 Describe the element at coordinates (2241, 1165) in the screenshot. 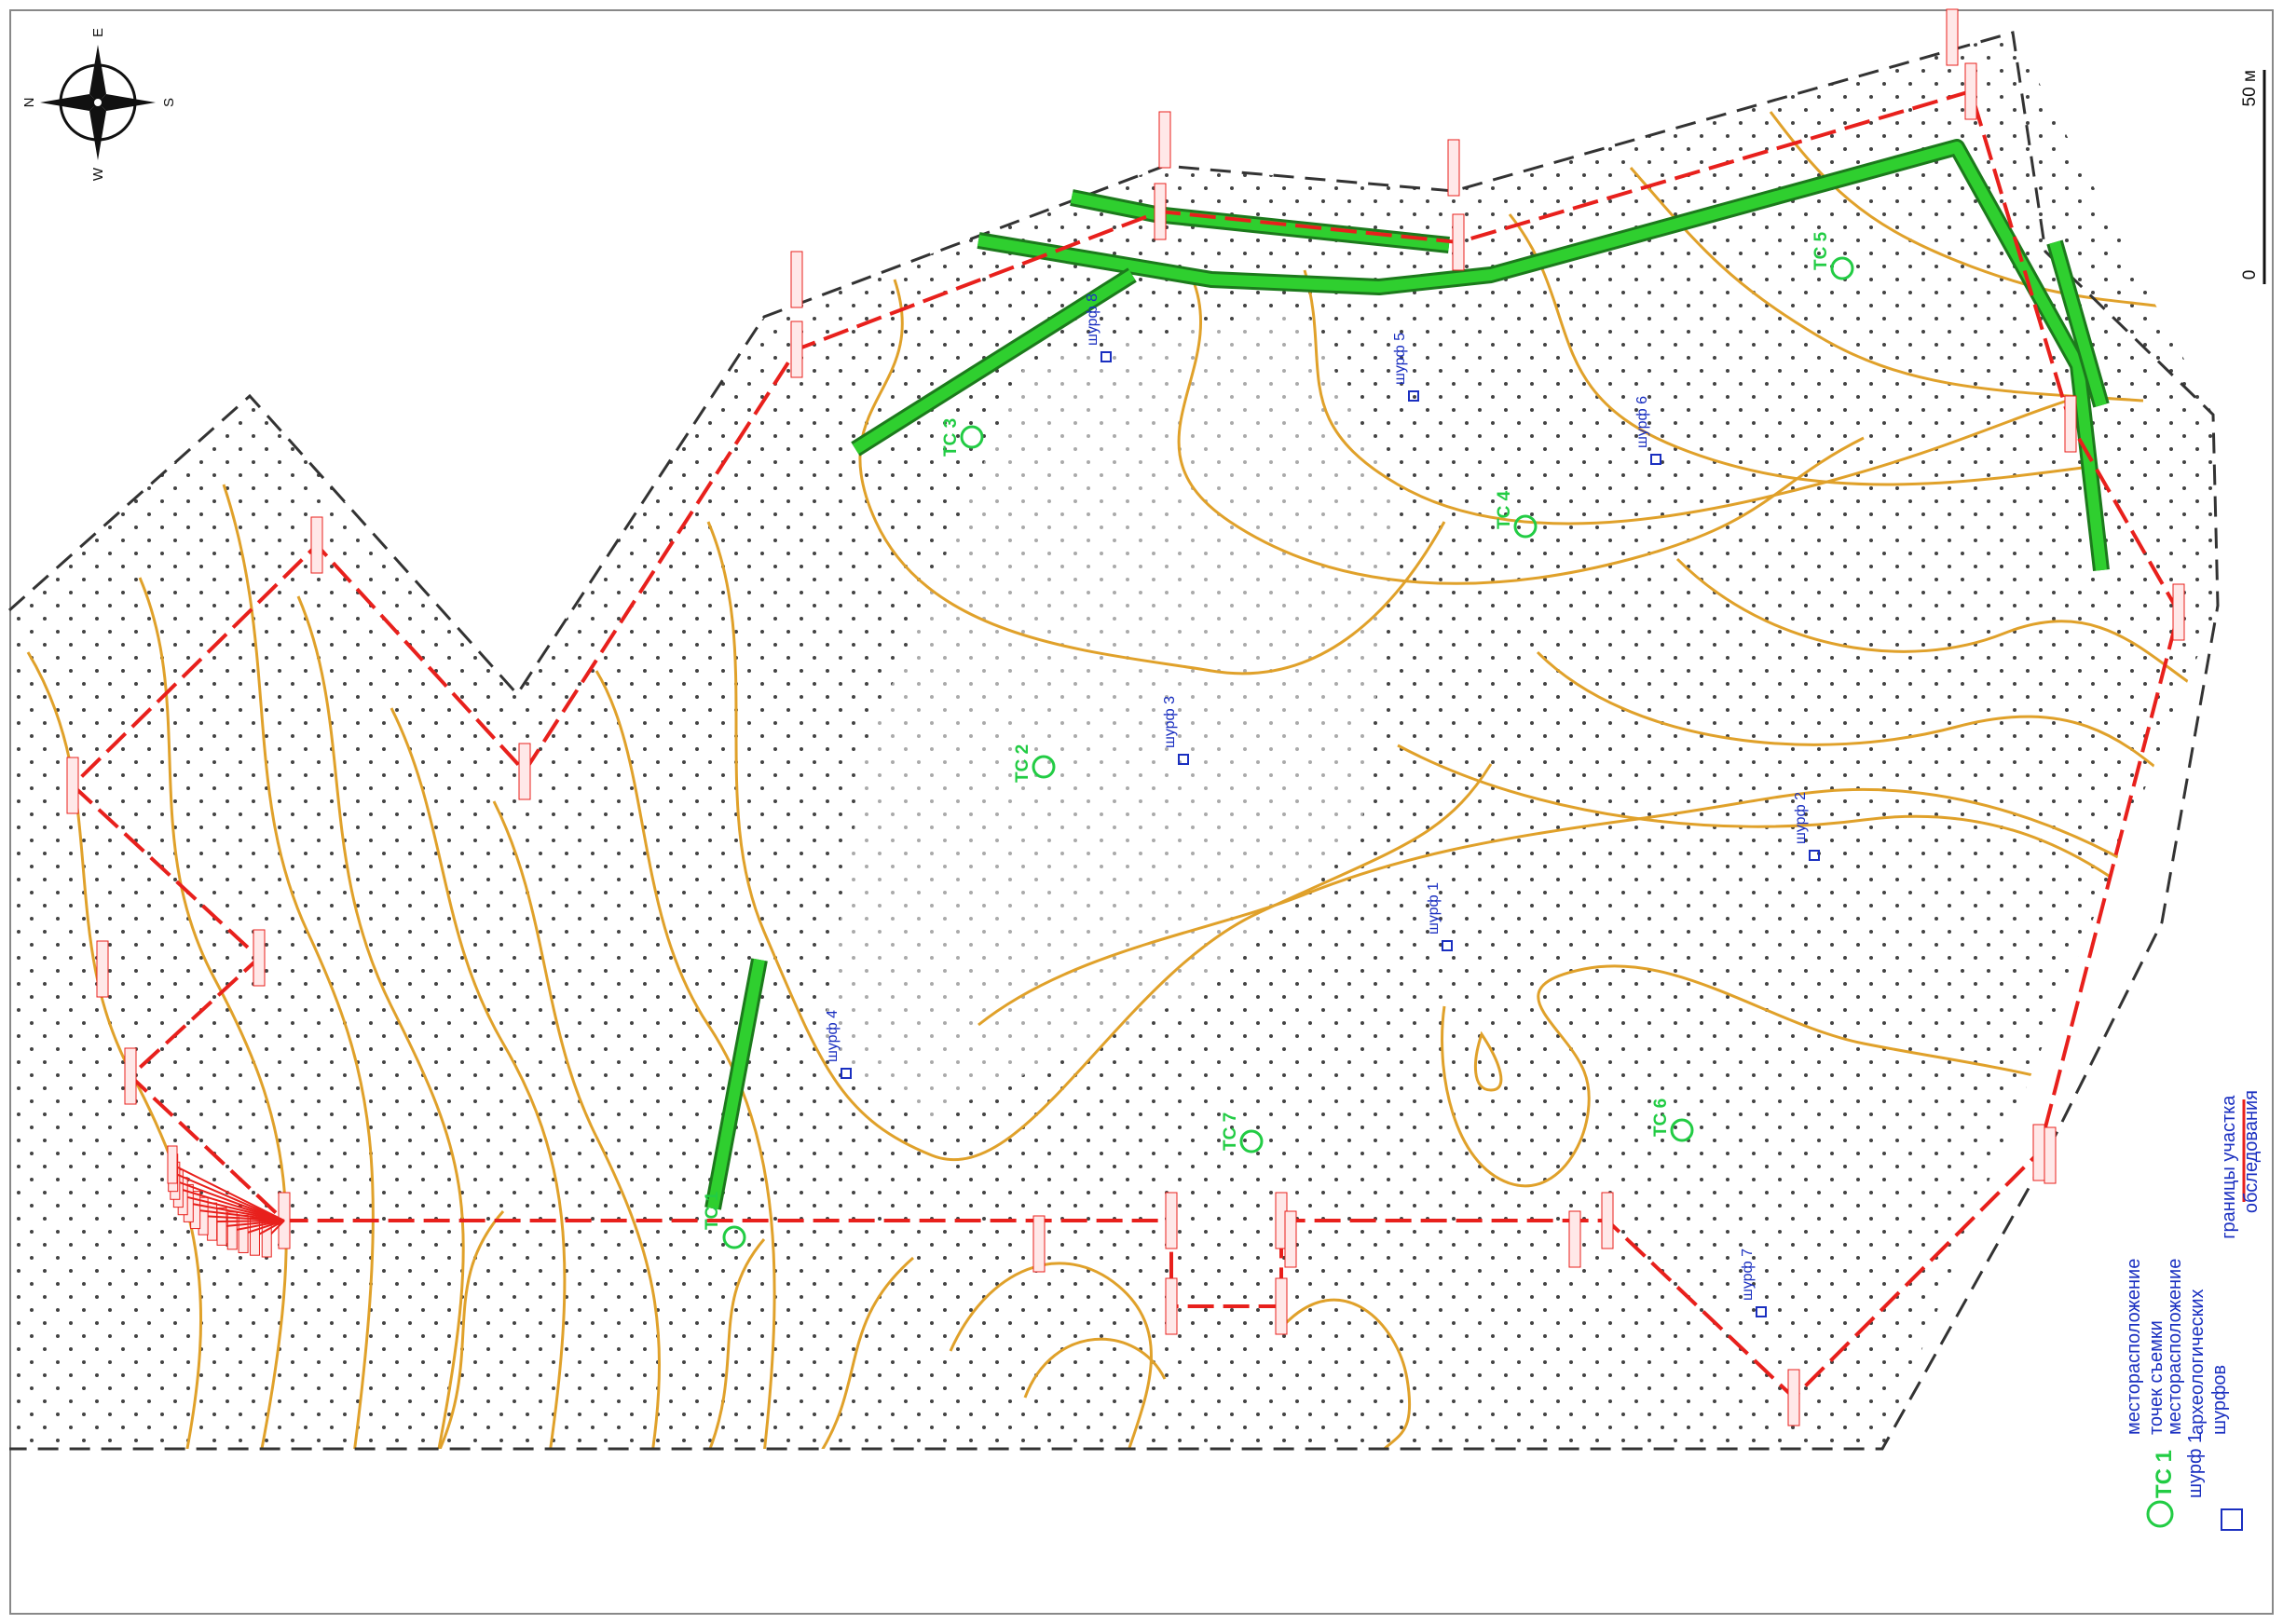

I see `legend-boundary-text: границы участка обследования` at that location.